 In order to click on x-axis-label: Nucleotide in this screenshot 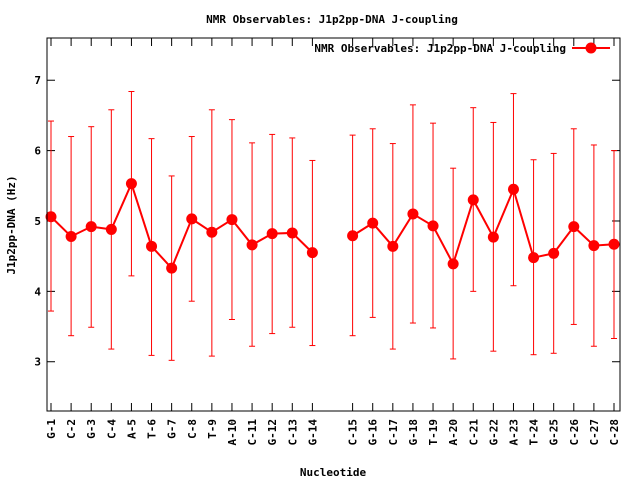, I will do `click(333, 472)`.